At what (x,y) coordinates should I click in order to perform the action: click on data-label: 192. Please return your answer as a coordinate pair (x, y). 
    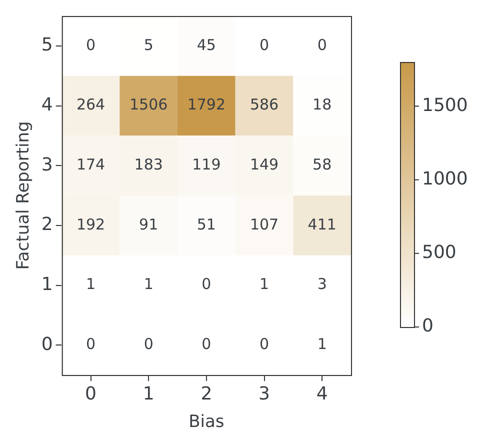
    Looking at the image, I should click on (91, 224).